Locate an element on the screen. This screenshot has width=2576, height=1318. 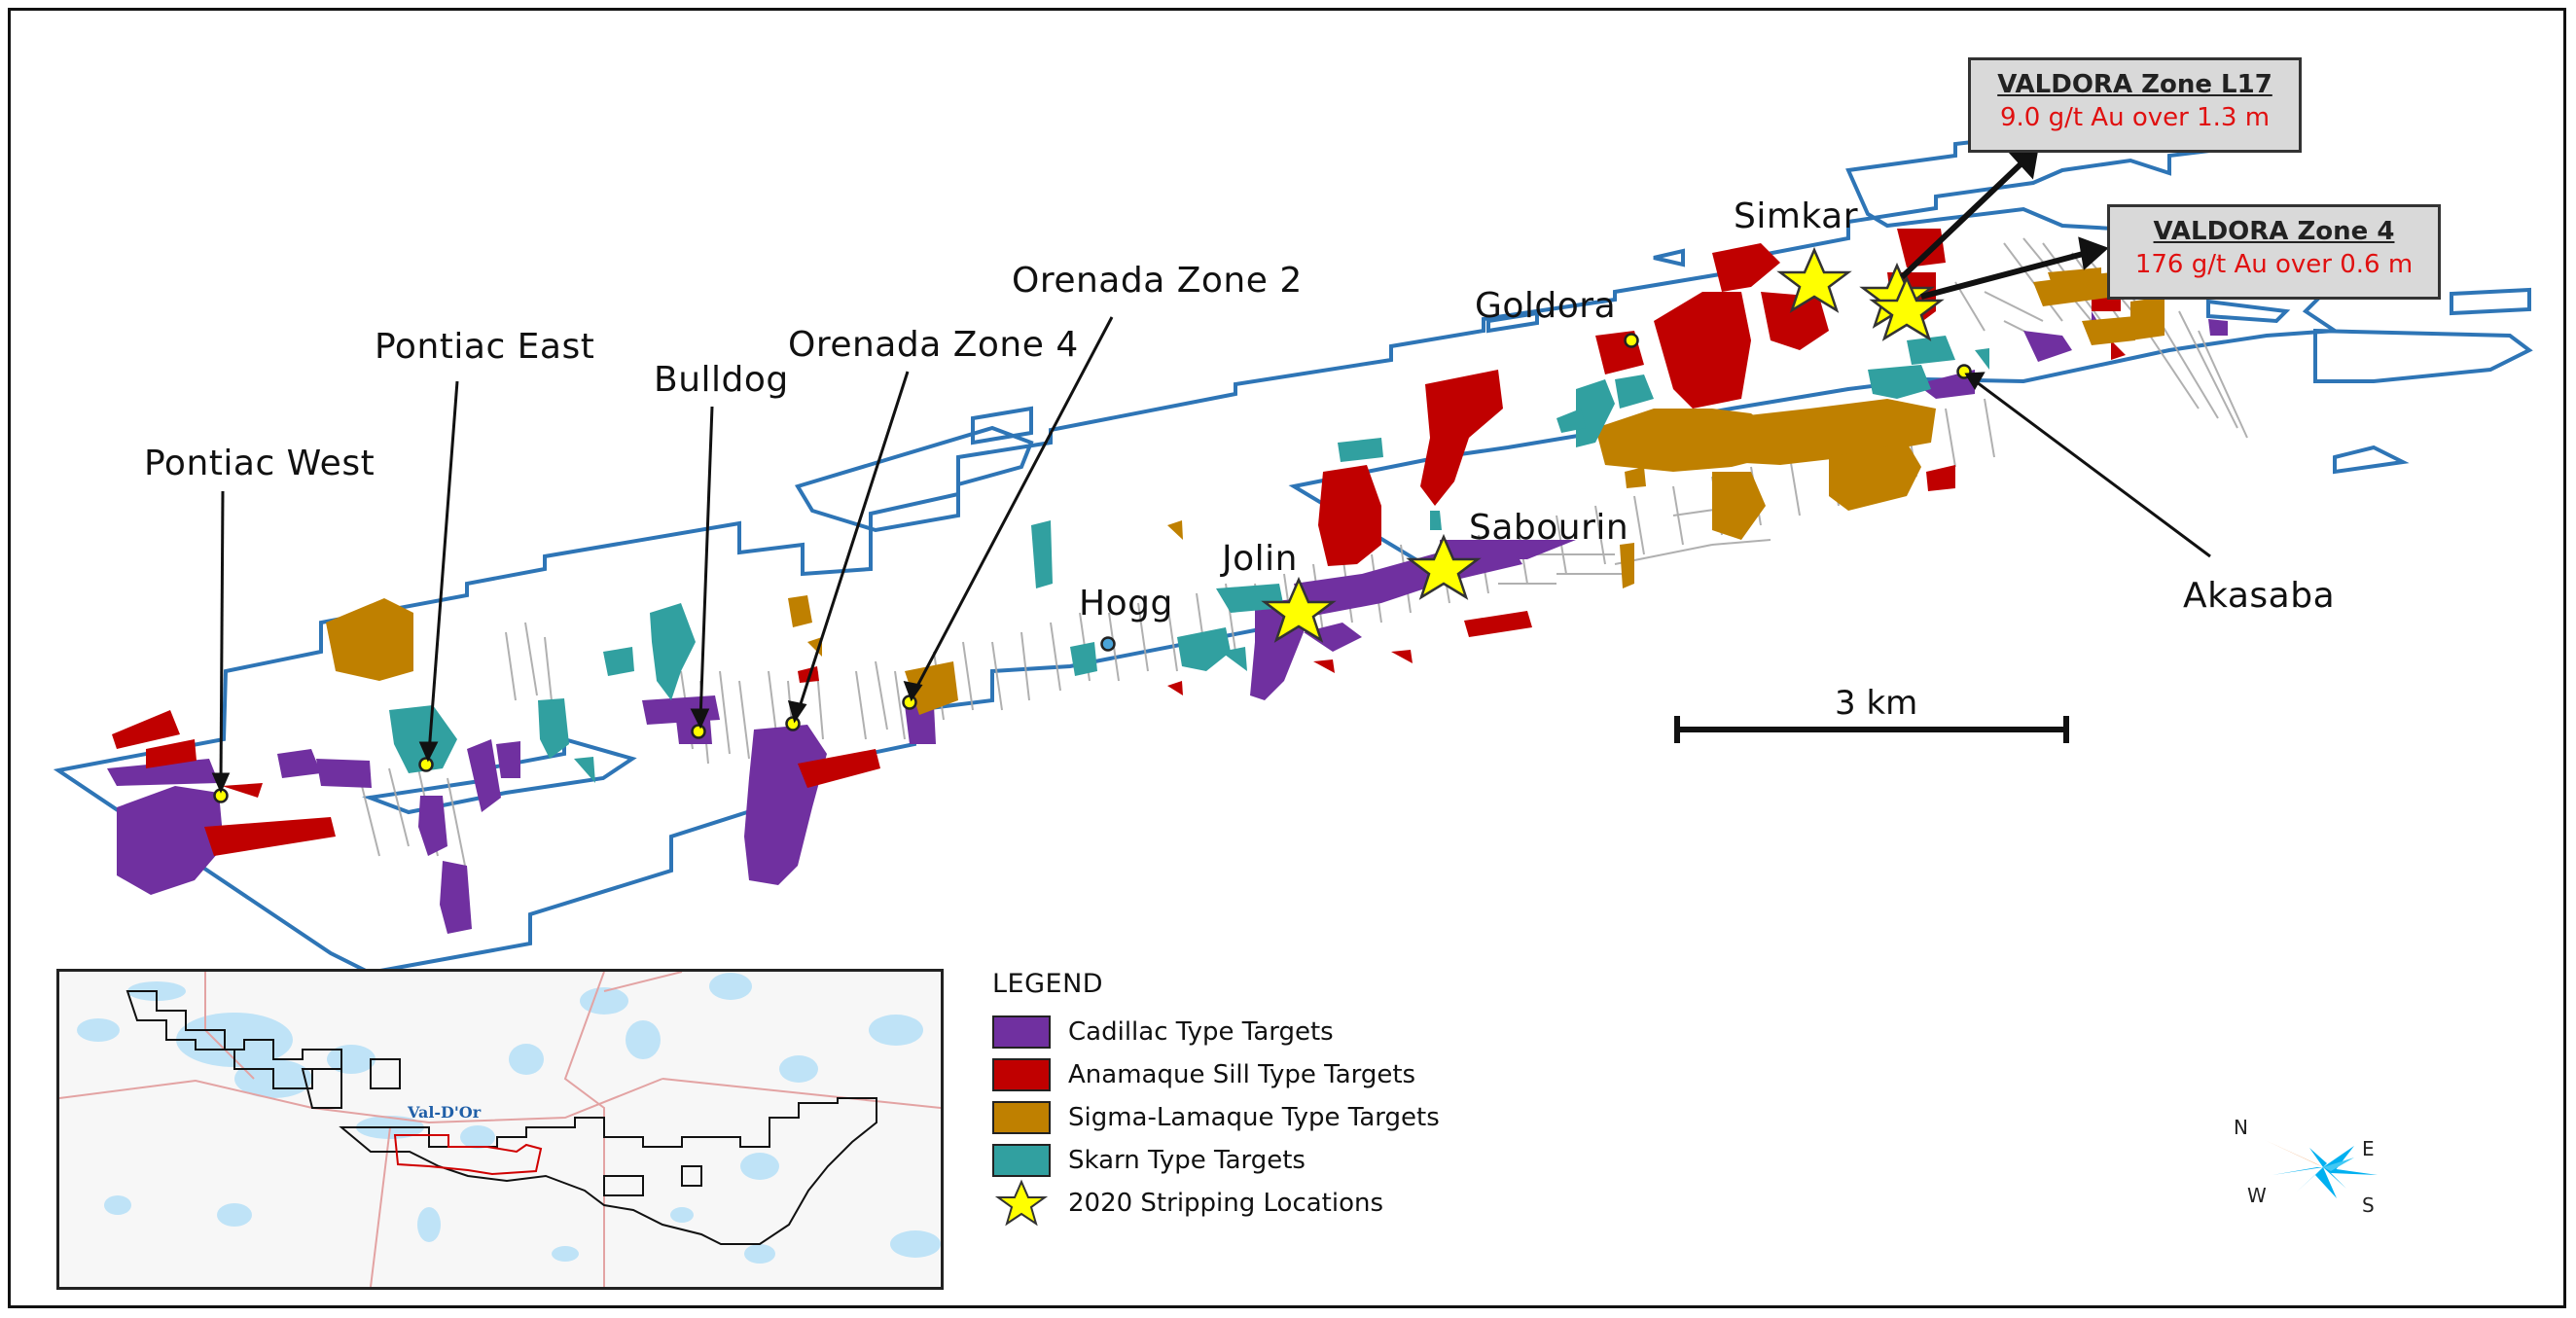
callout-zone4-value: 176 g/t Au over 0.6 m is located at coordinates (2274, 264).